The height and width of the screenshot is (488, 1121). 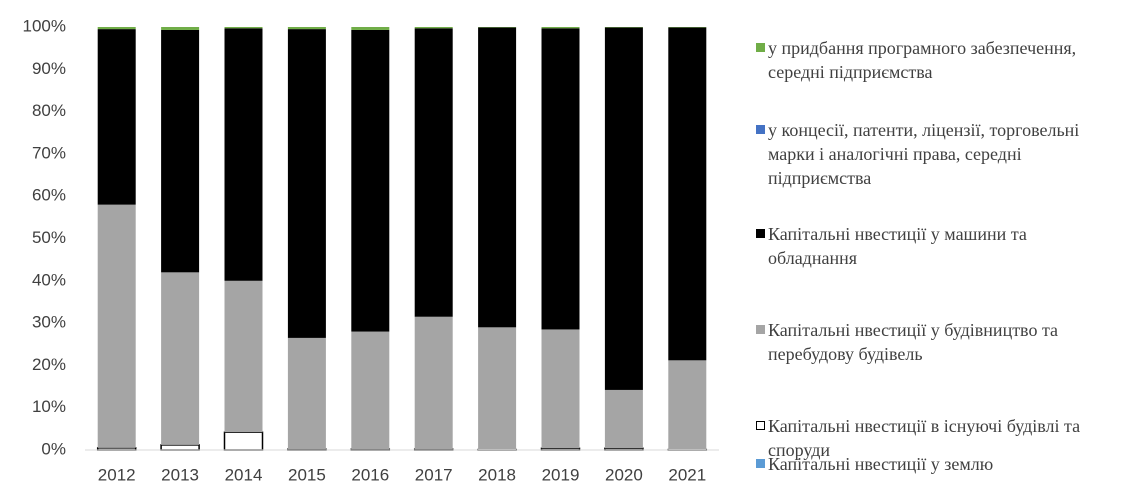 I want to click on x-tick-label: 2013, so click(x=180, y=474).